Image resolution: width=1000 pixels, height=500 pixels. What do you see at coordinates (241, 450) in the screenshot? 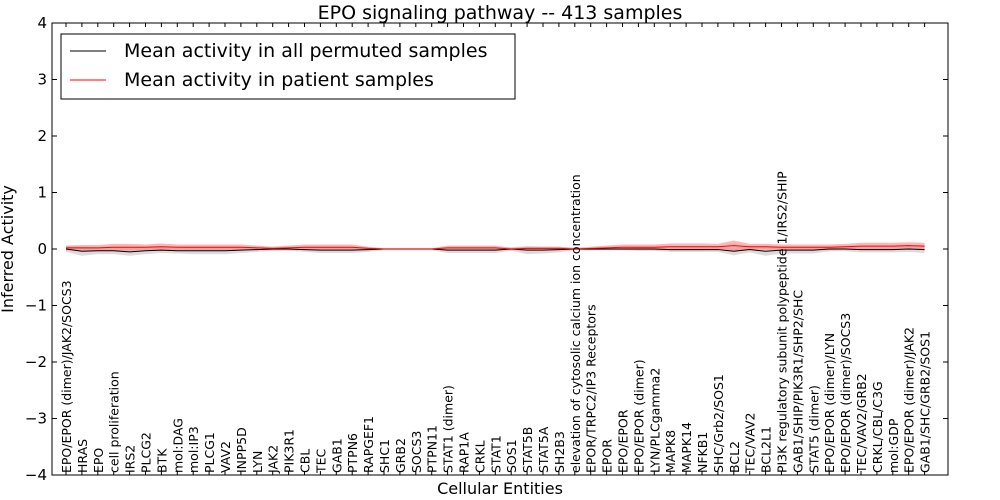
I see `category-label: INPP5D` at bounding box center [241, 450].